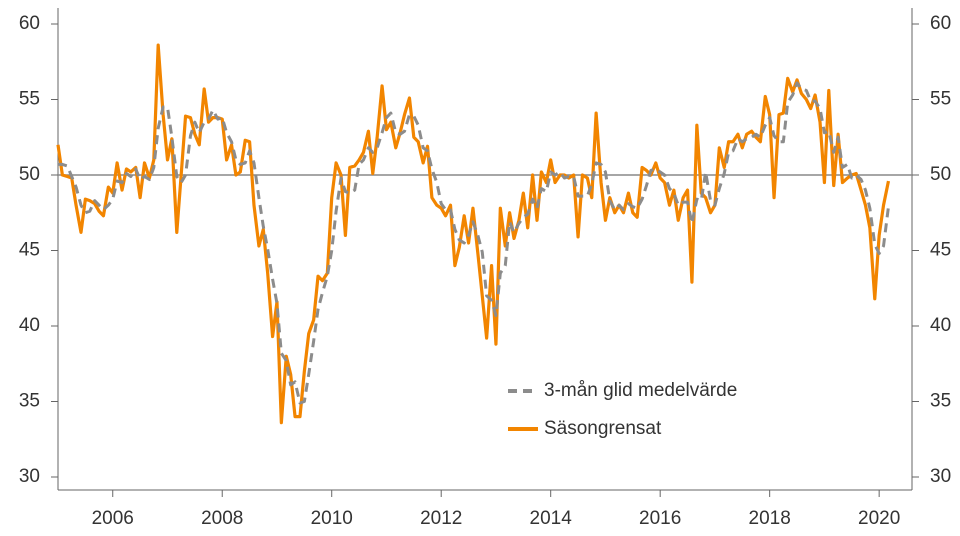 This screenshot has width=960, height=536. What do you see at coordinates (113, 518) in the screenshot?
I see `x-tick-label: 2006` at bounding box center [113, 518].